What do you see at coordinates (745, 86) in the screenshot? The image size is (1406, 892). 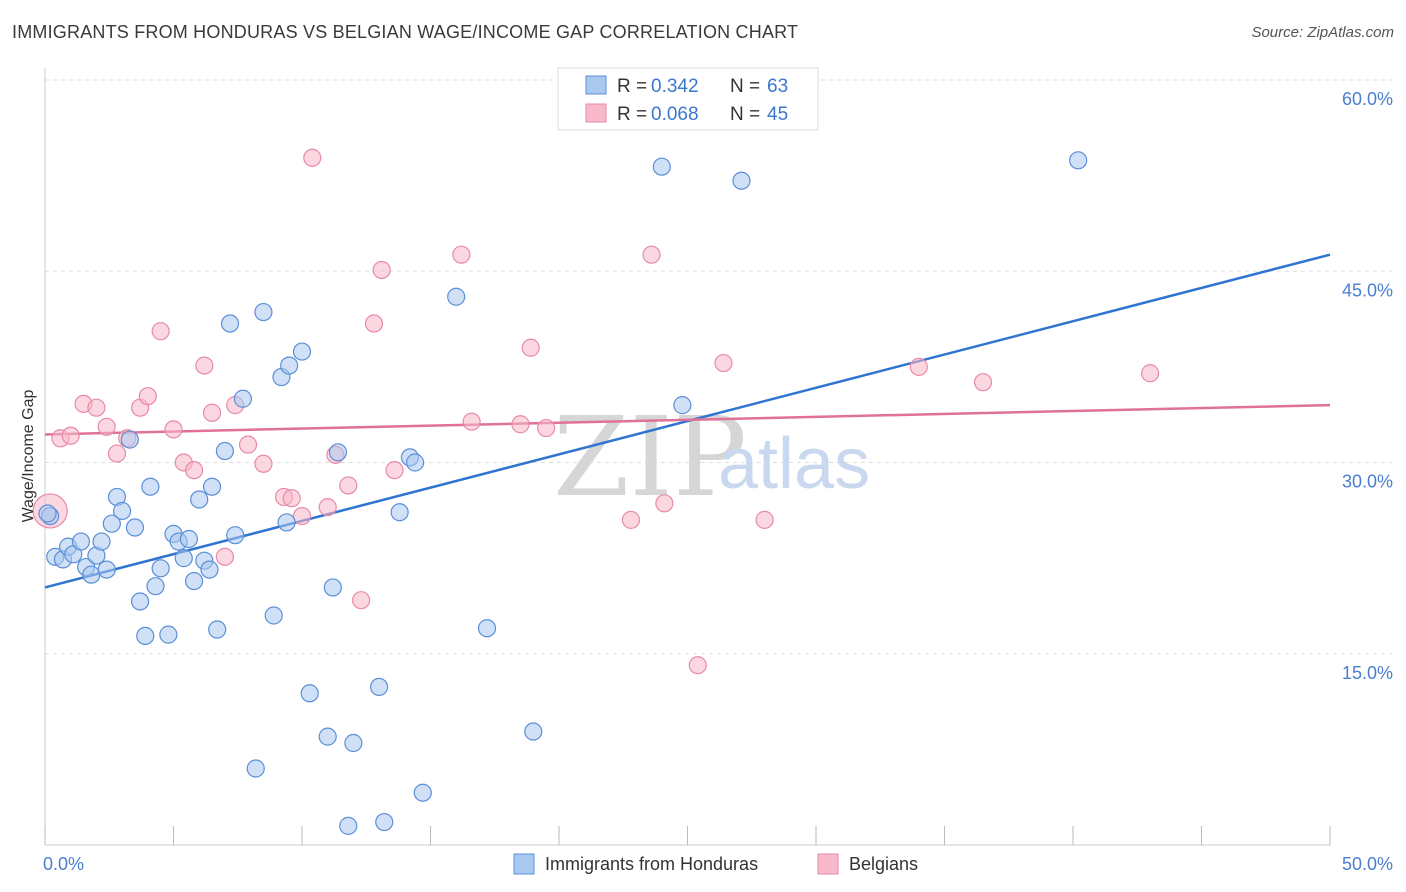 I see `legend-n-label-1: N =` at bounding box center [745, 86].